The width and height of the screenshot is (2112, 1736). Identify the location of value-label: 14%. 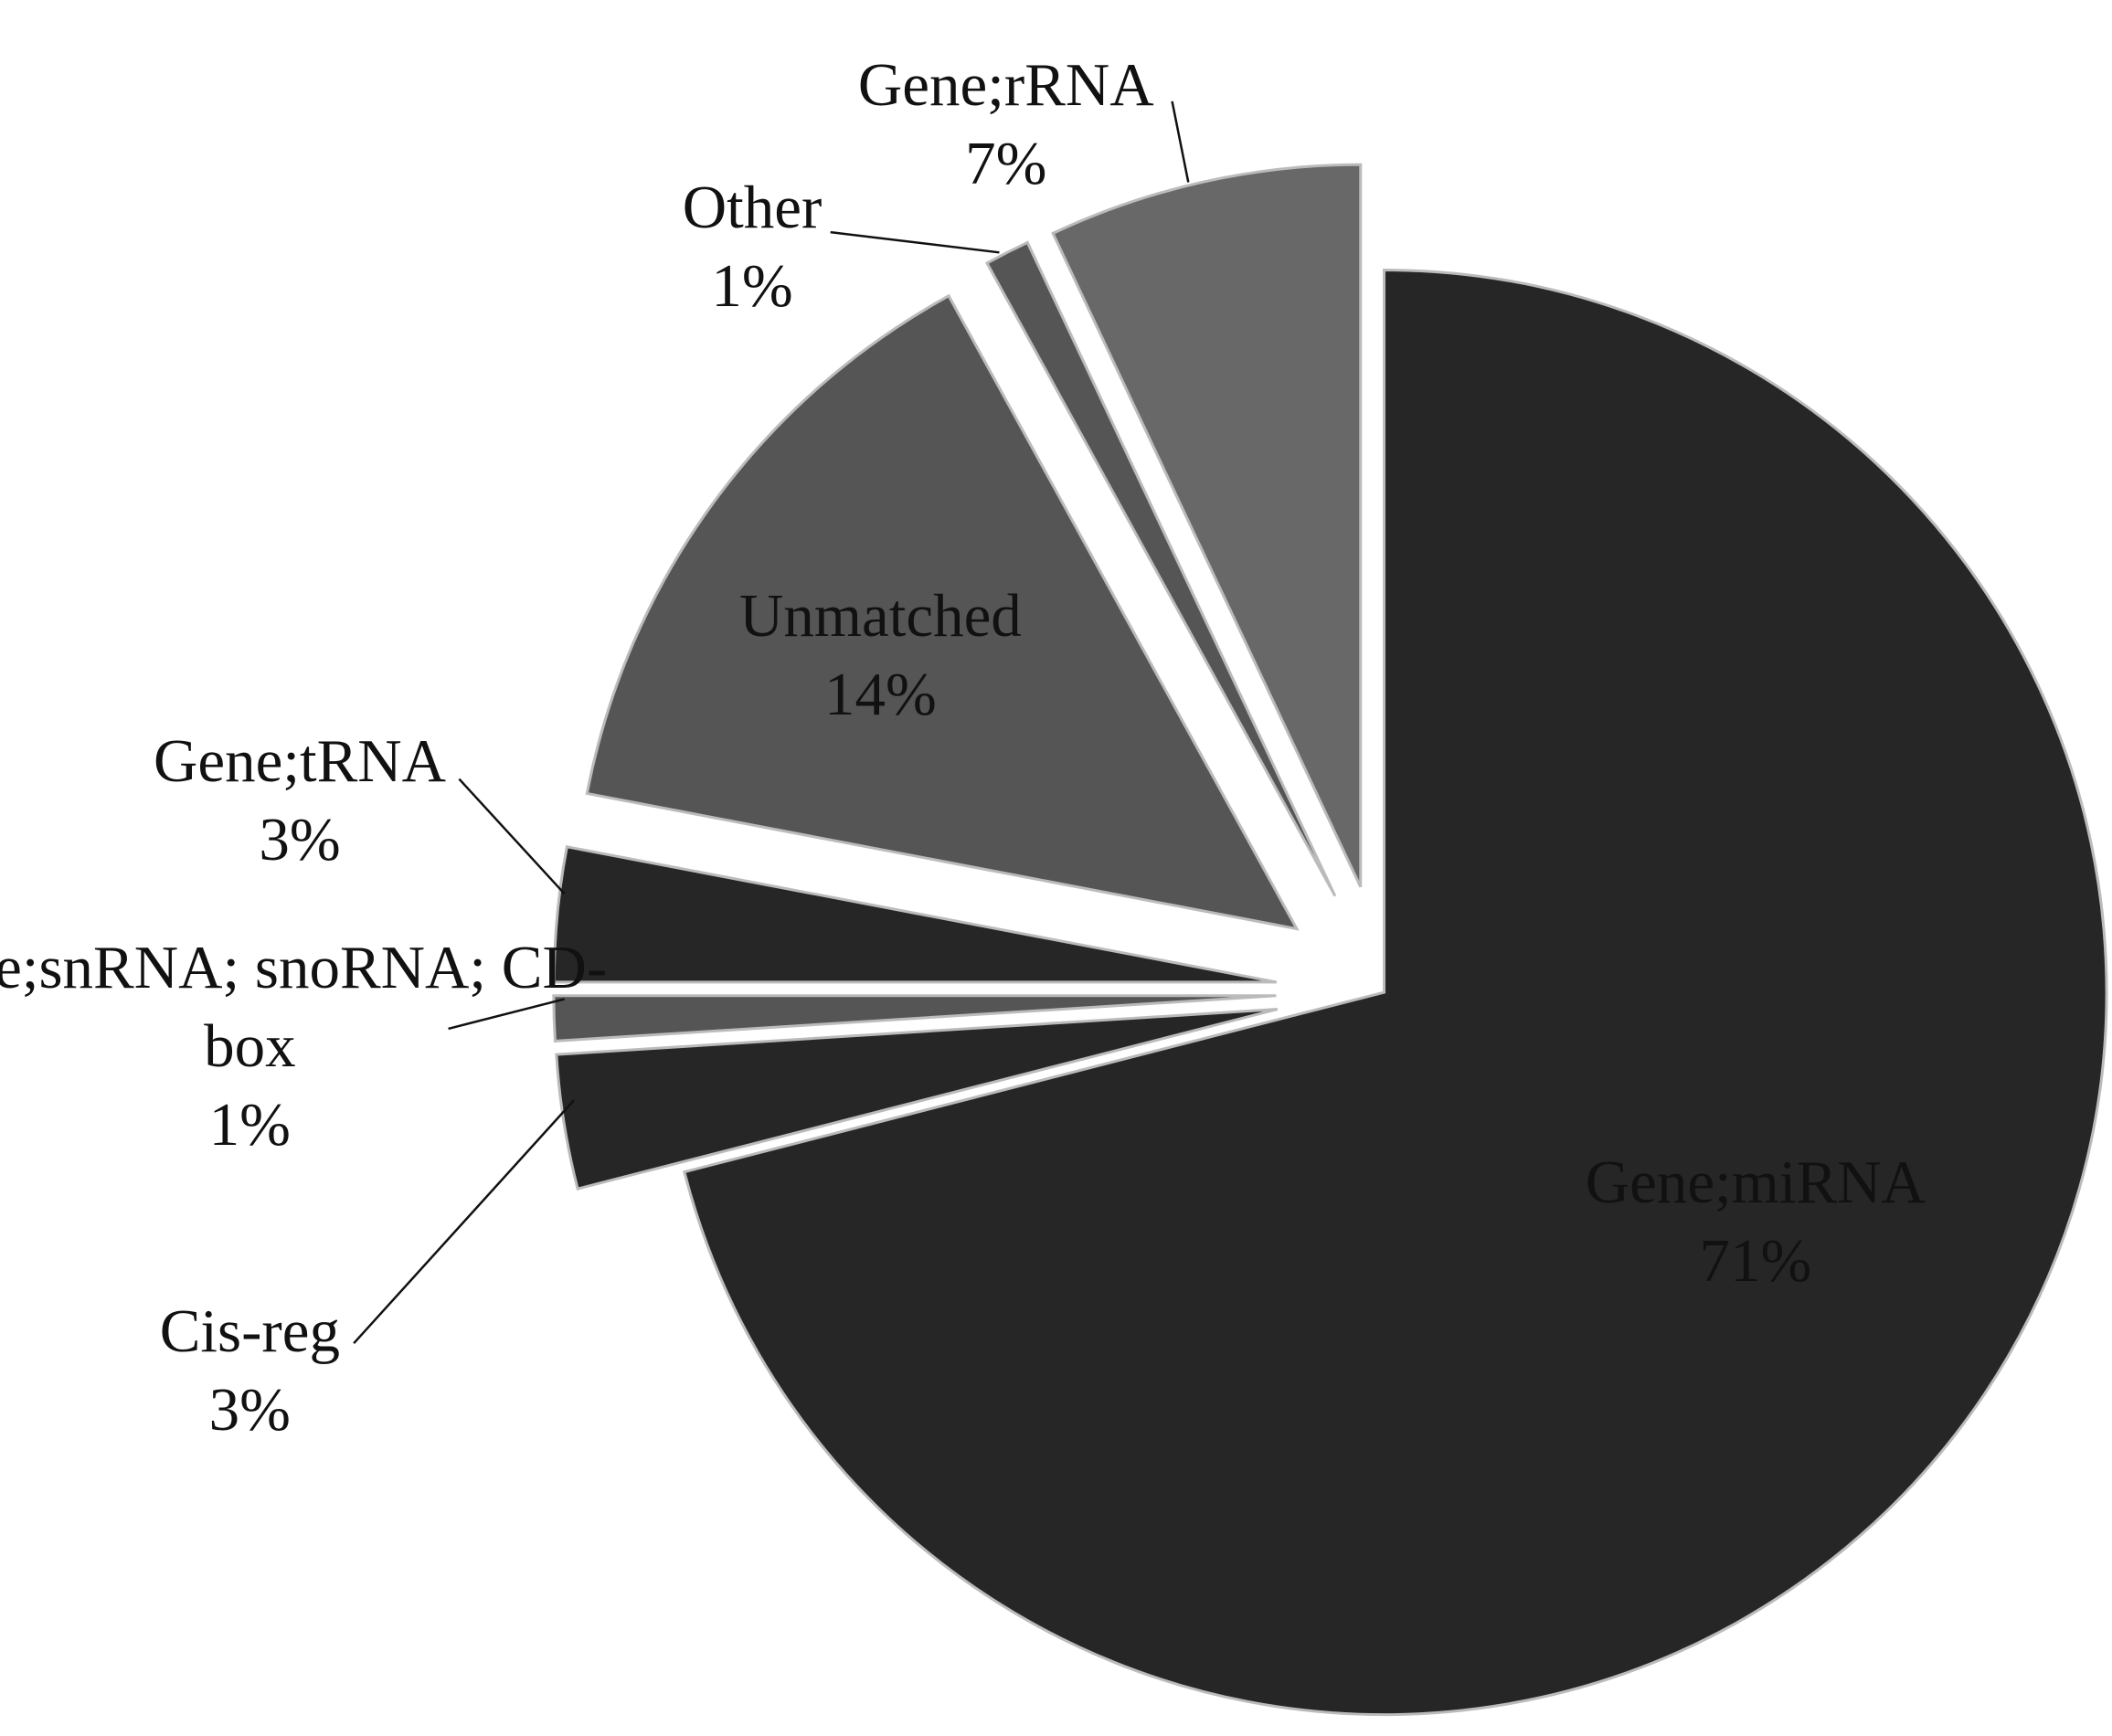
(880, 694).